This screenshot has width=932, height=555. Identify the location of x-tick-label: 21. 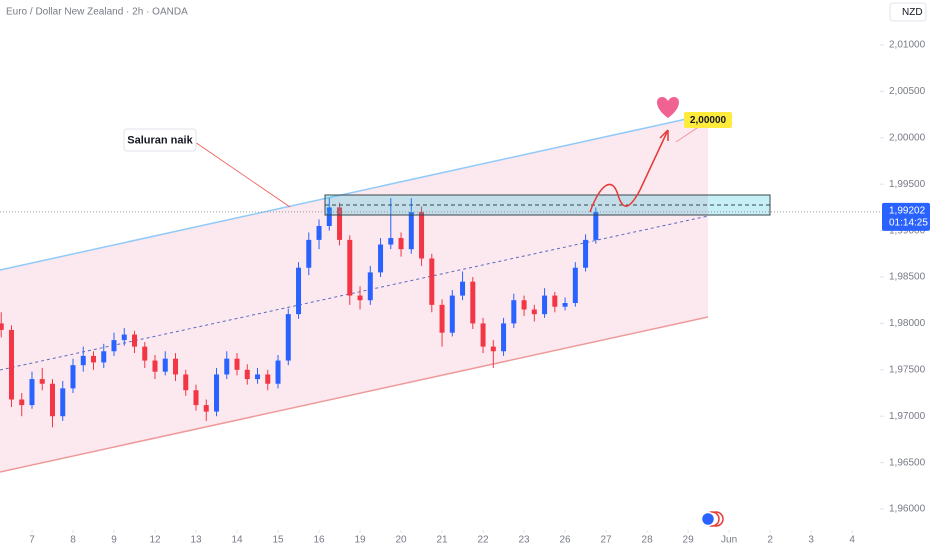
(442, 540).